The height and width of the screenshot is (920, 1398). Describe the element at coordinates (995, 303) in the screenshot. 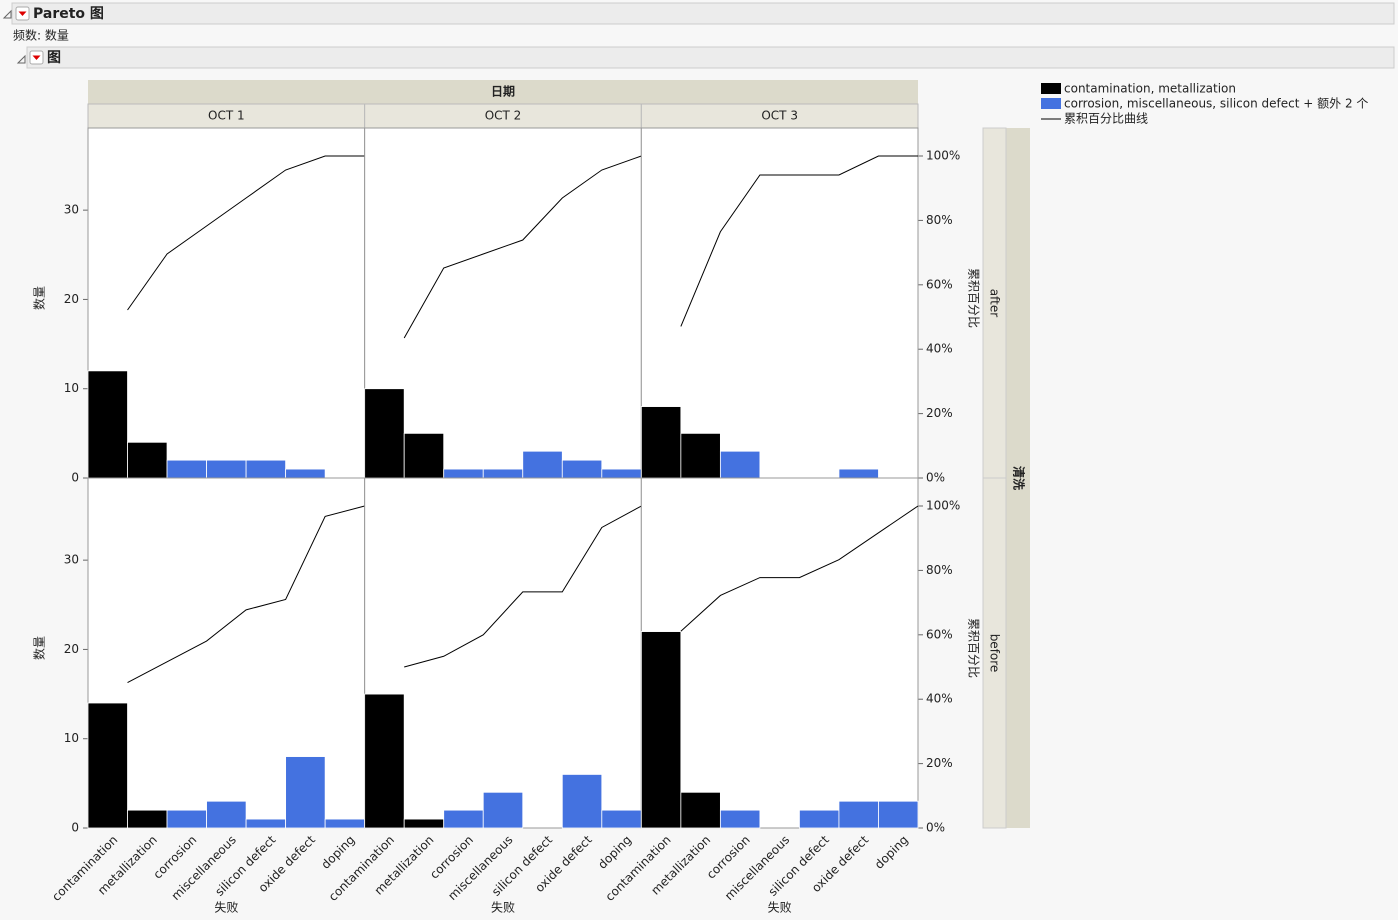

I see `row-label: after` at that location.